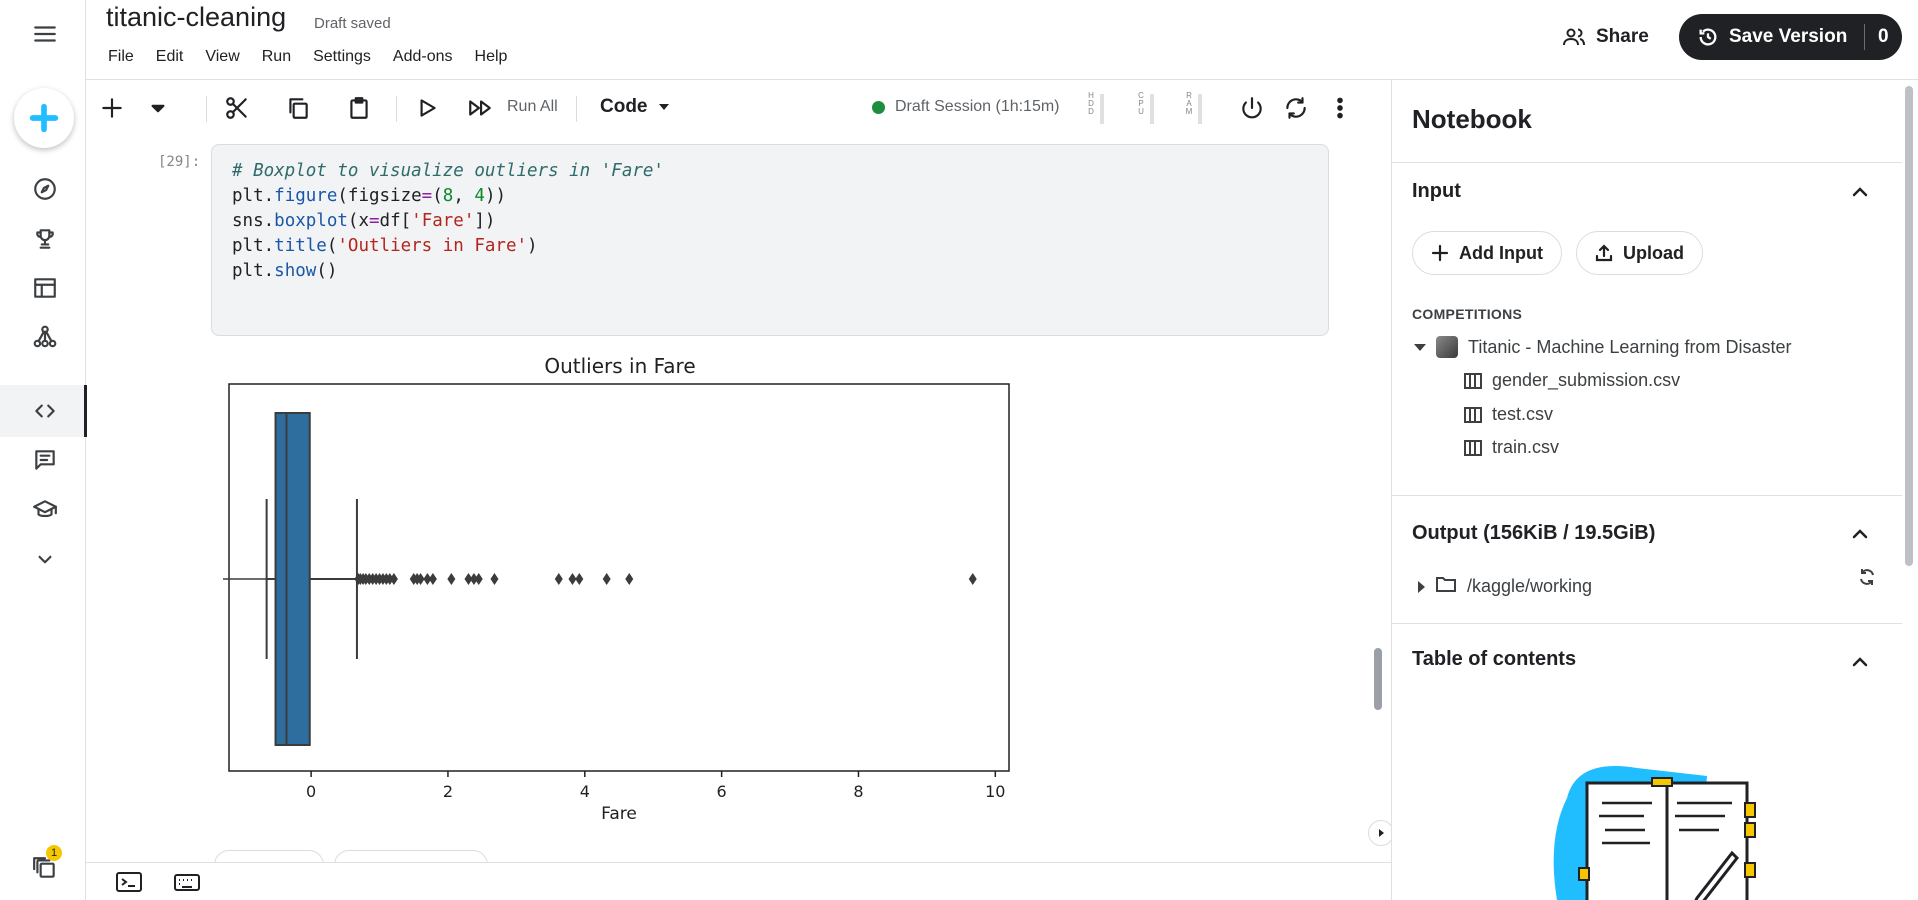 Image resolution: width=1918 pixels, height=900 pixels. What do you see at coordinates (1511, 447) in the screenshot?
I see `file-item-train: train.csv` at bounding box center [1511, 447].